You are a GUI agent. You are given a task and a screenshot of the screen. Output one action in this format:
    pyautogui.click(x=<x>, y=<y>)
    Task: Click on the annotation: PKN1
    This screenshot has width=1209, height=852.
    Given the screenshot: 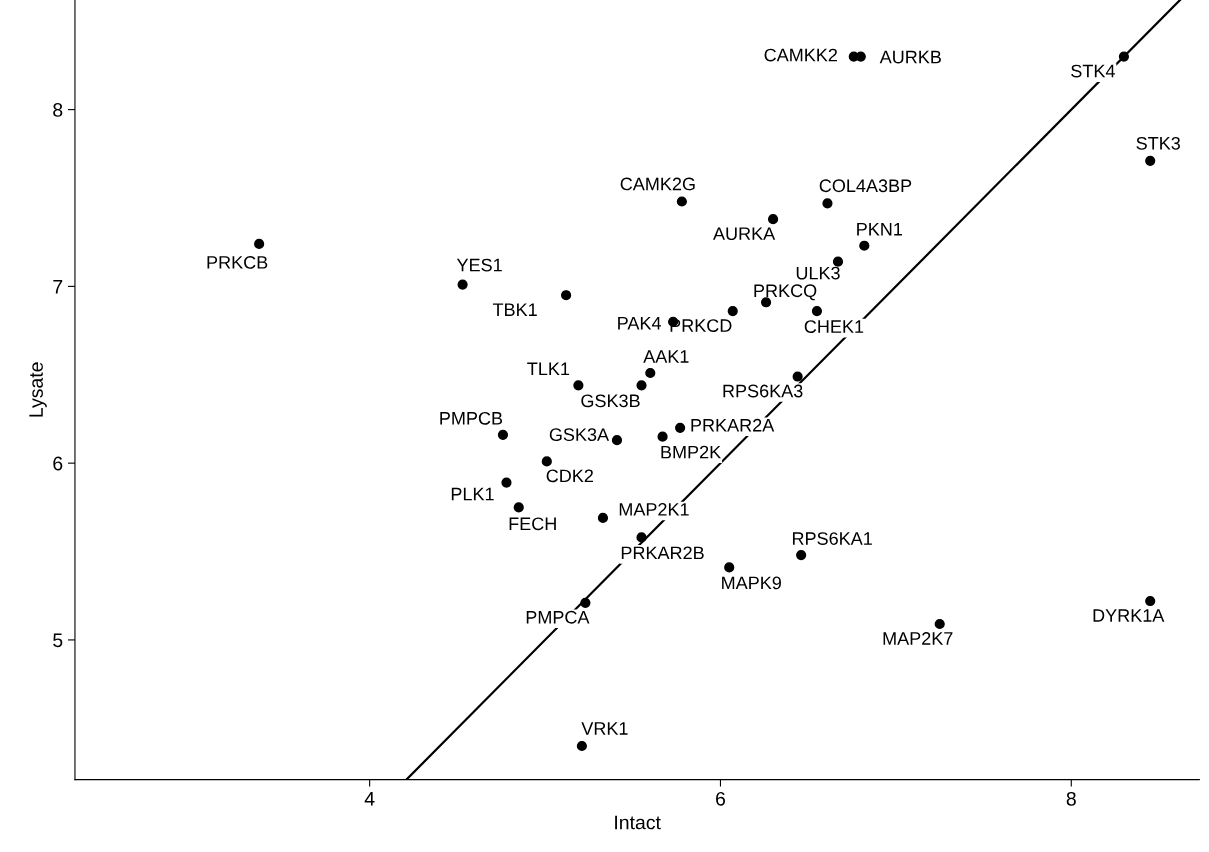 What is the action you would take?
    pyautogui.click(x=879, y=229)
    